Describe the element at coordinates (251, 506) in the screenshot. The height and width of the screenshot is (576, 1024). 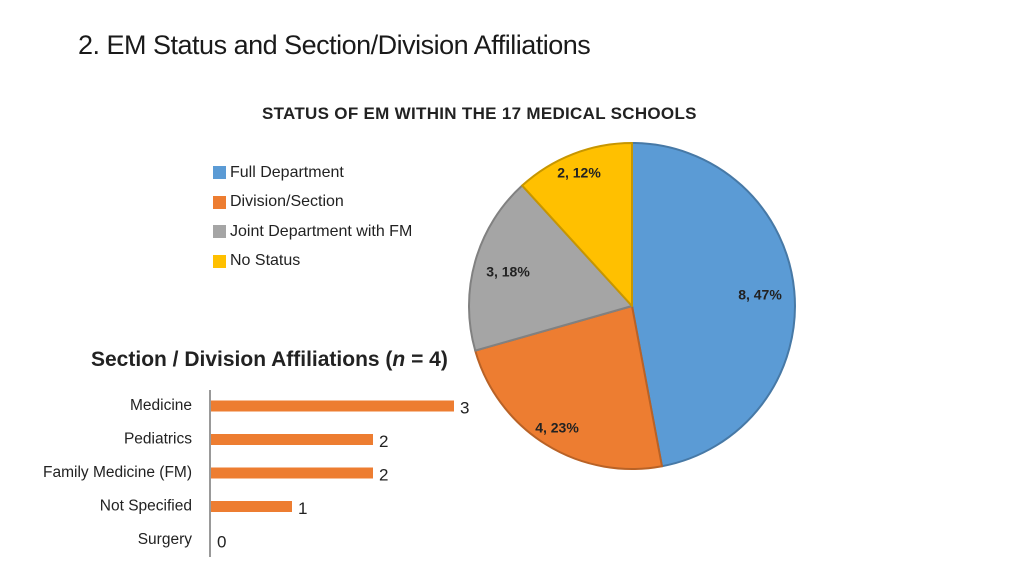
I see `bar-not-specified` at that location.